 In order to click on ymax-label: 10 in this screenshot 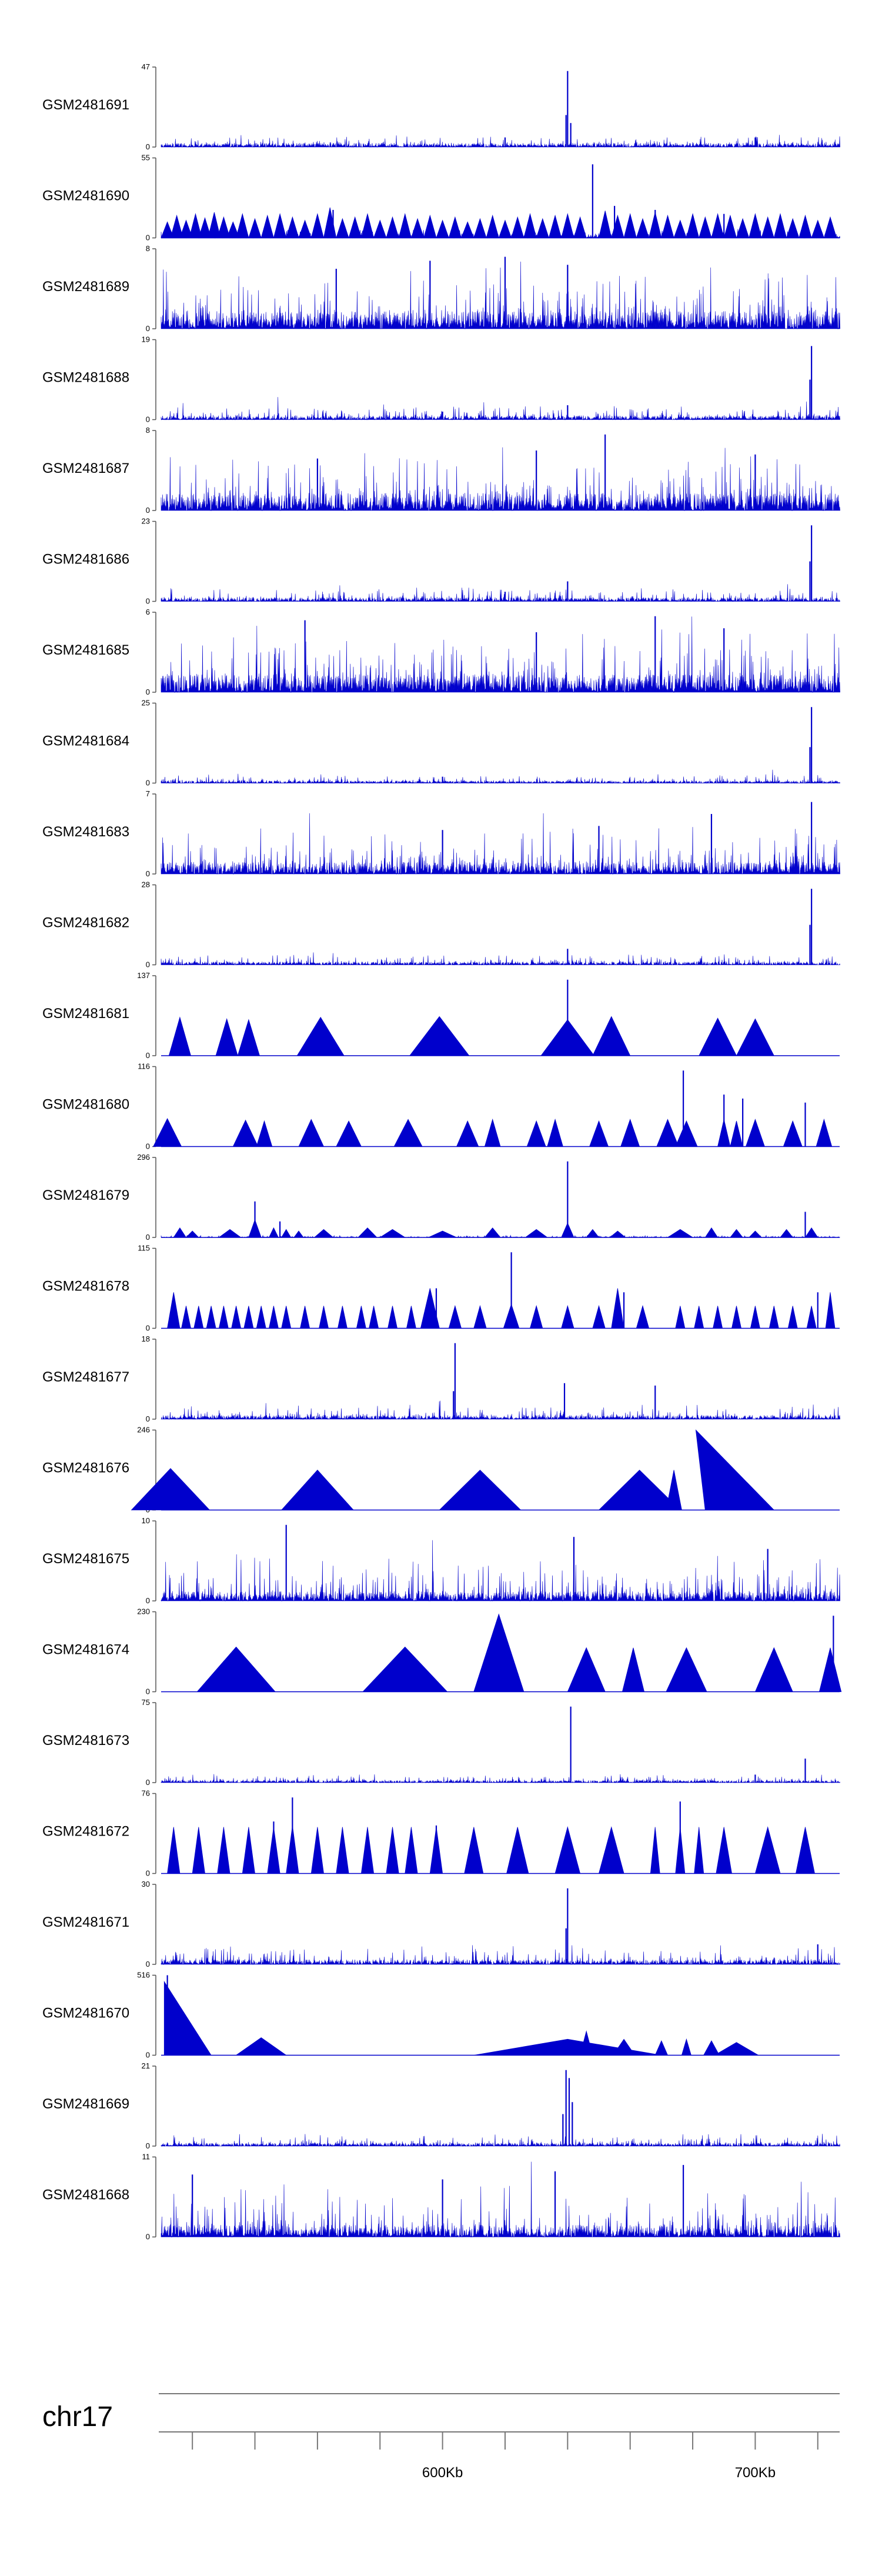, I will do `click(146, 1520)`.